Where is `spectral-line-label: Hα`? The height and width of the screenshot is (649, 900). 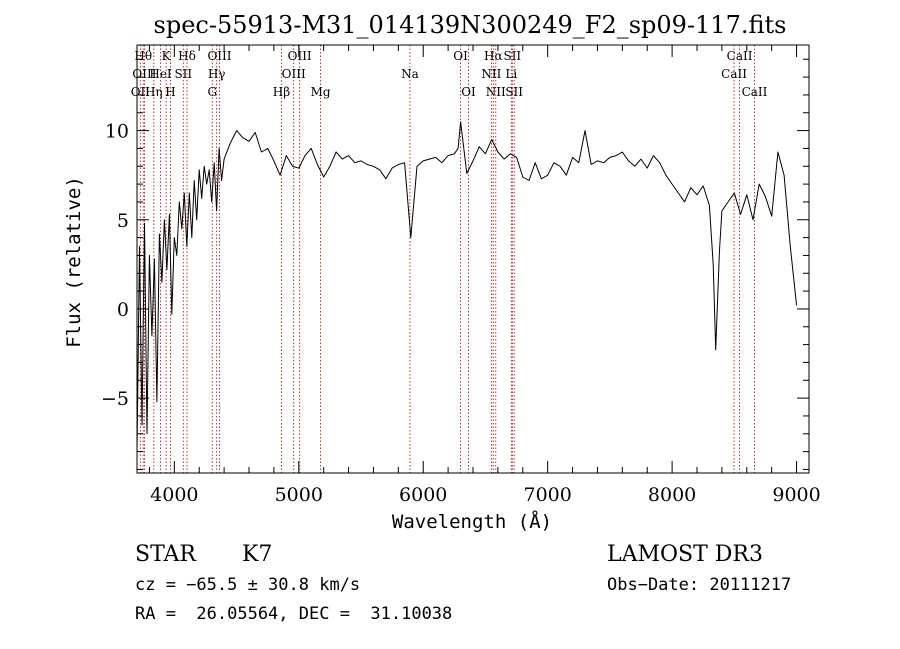 spectral-line-label: Hα is located at coordinates (493, 56).